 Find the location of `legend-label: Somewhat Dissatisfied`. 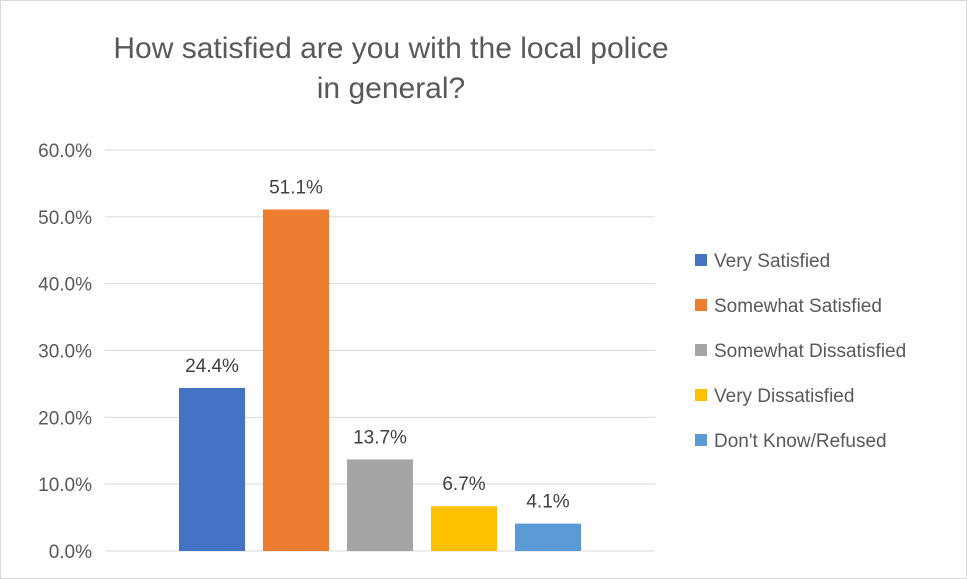

legend-label: Somewhat Dissatisfied is located at coordinates (810, 351).